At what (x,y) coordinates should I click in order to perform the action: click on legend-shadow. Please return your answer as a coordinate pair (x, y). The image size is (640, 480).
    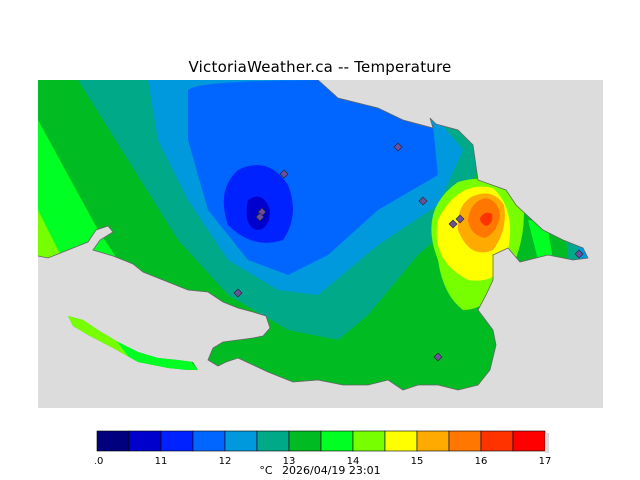
    Looking at the image, I should click on (547, 443).